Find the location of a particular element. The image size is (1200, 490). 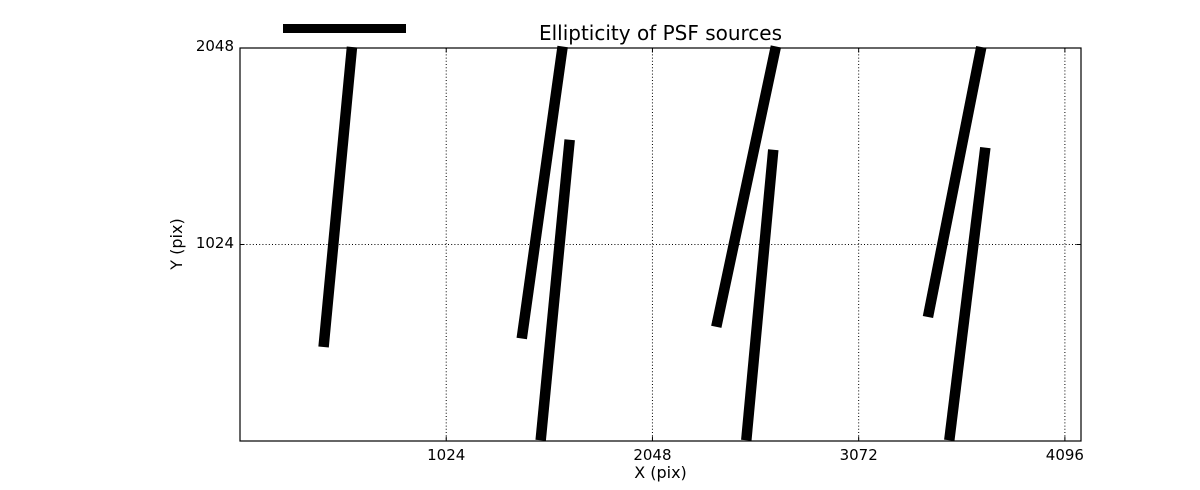

x-tick-label: 4096 is located at coordinates (1064, 455).